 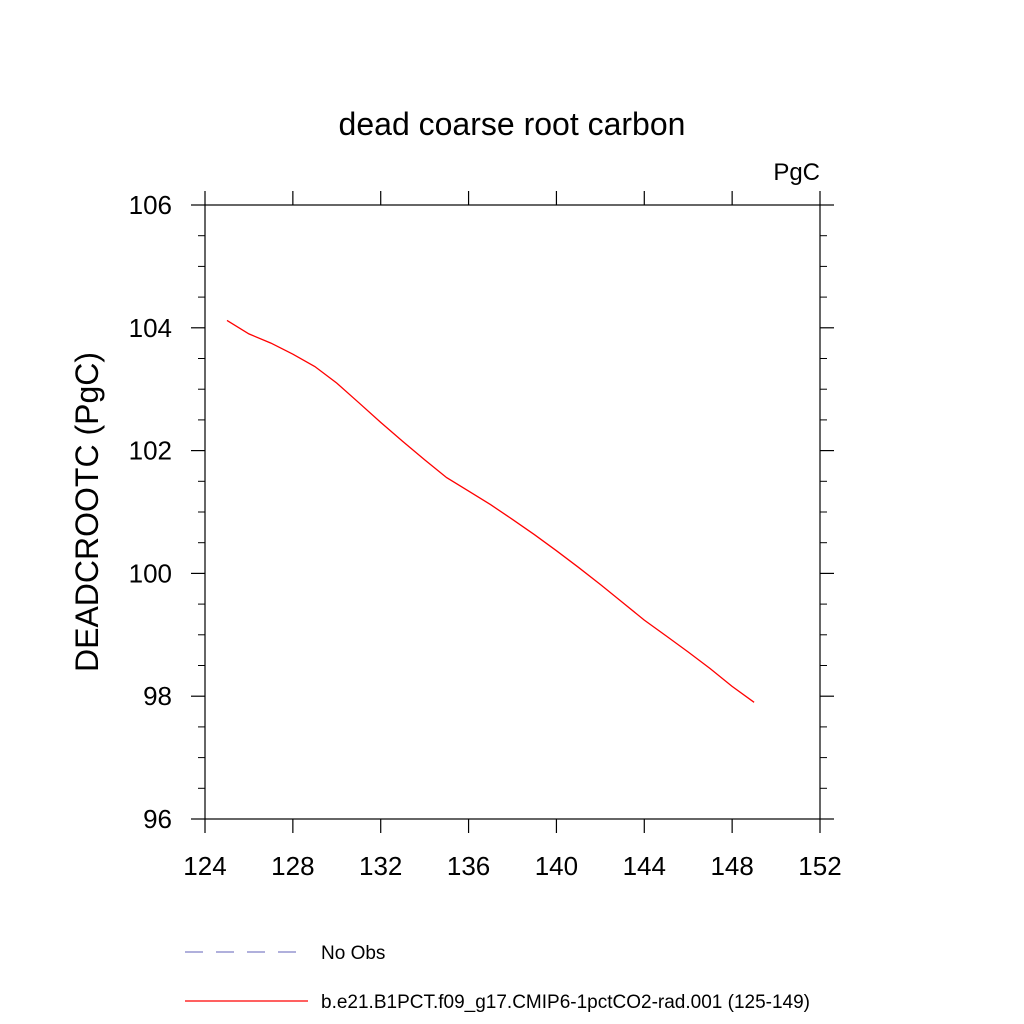 I want to click on legend-label: No Obs, so click(x=353, y=953).